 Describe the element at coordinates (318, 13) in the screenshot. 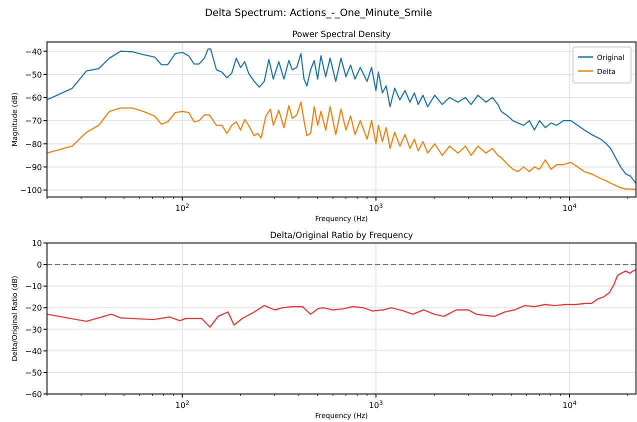

I see `chart-title: Delta Spectrum: Actions_-_One_Minute_Smile` at that location.